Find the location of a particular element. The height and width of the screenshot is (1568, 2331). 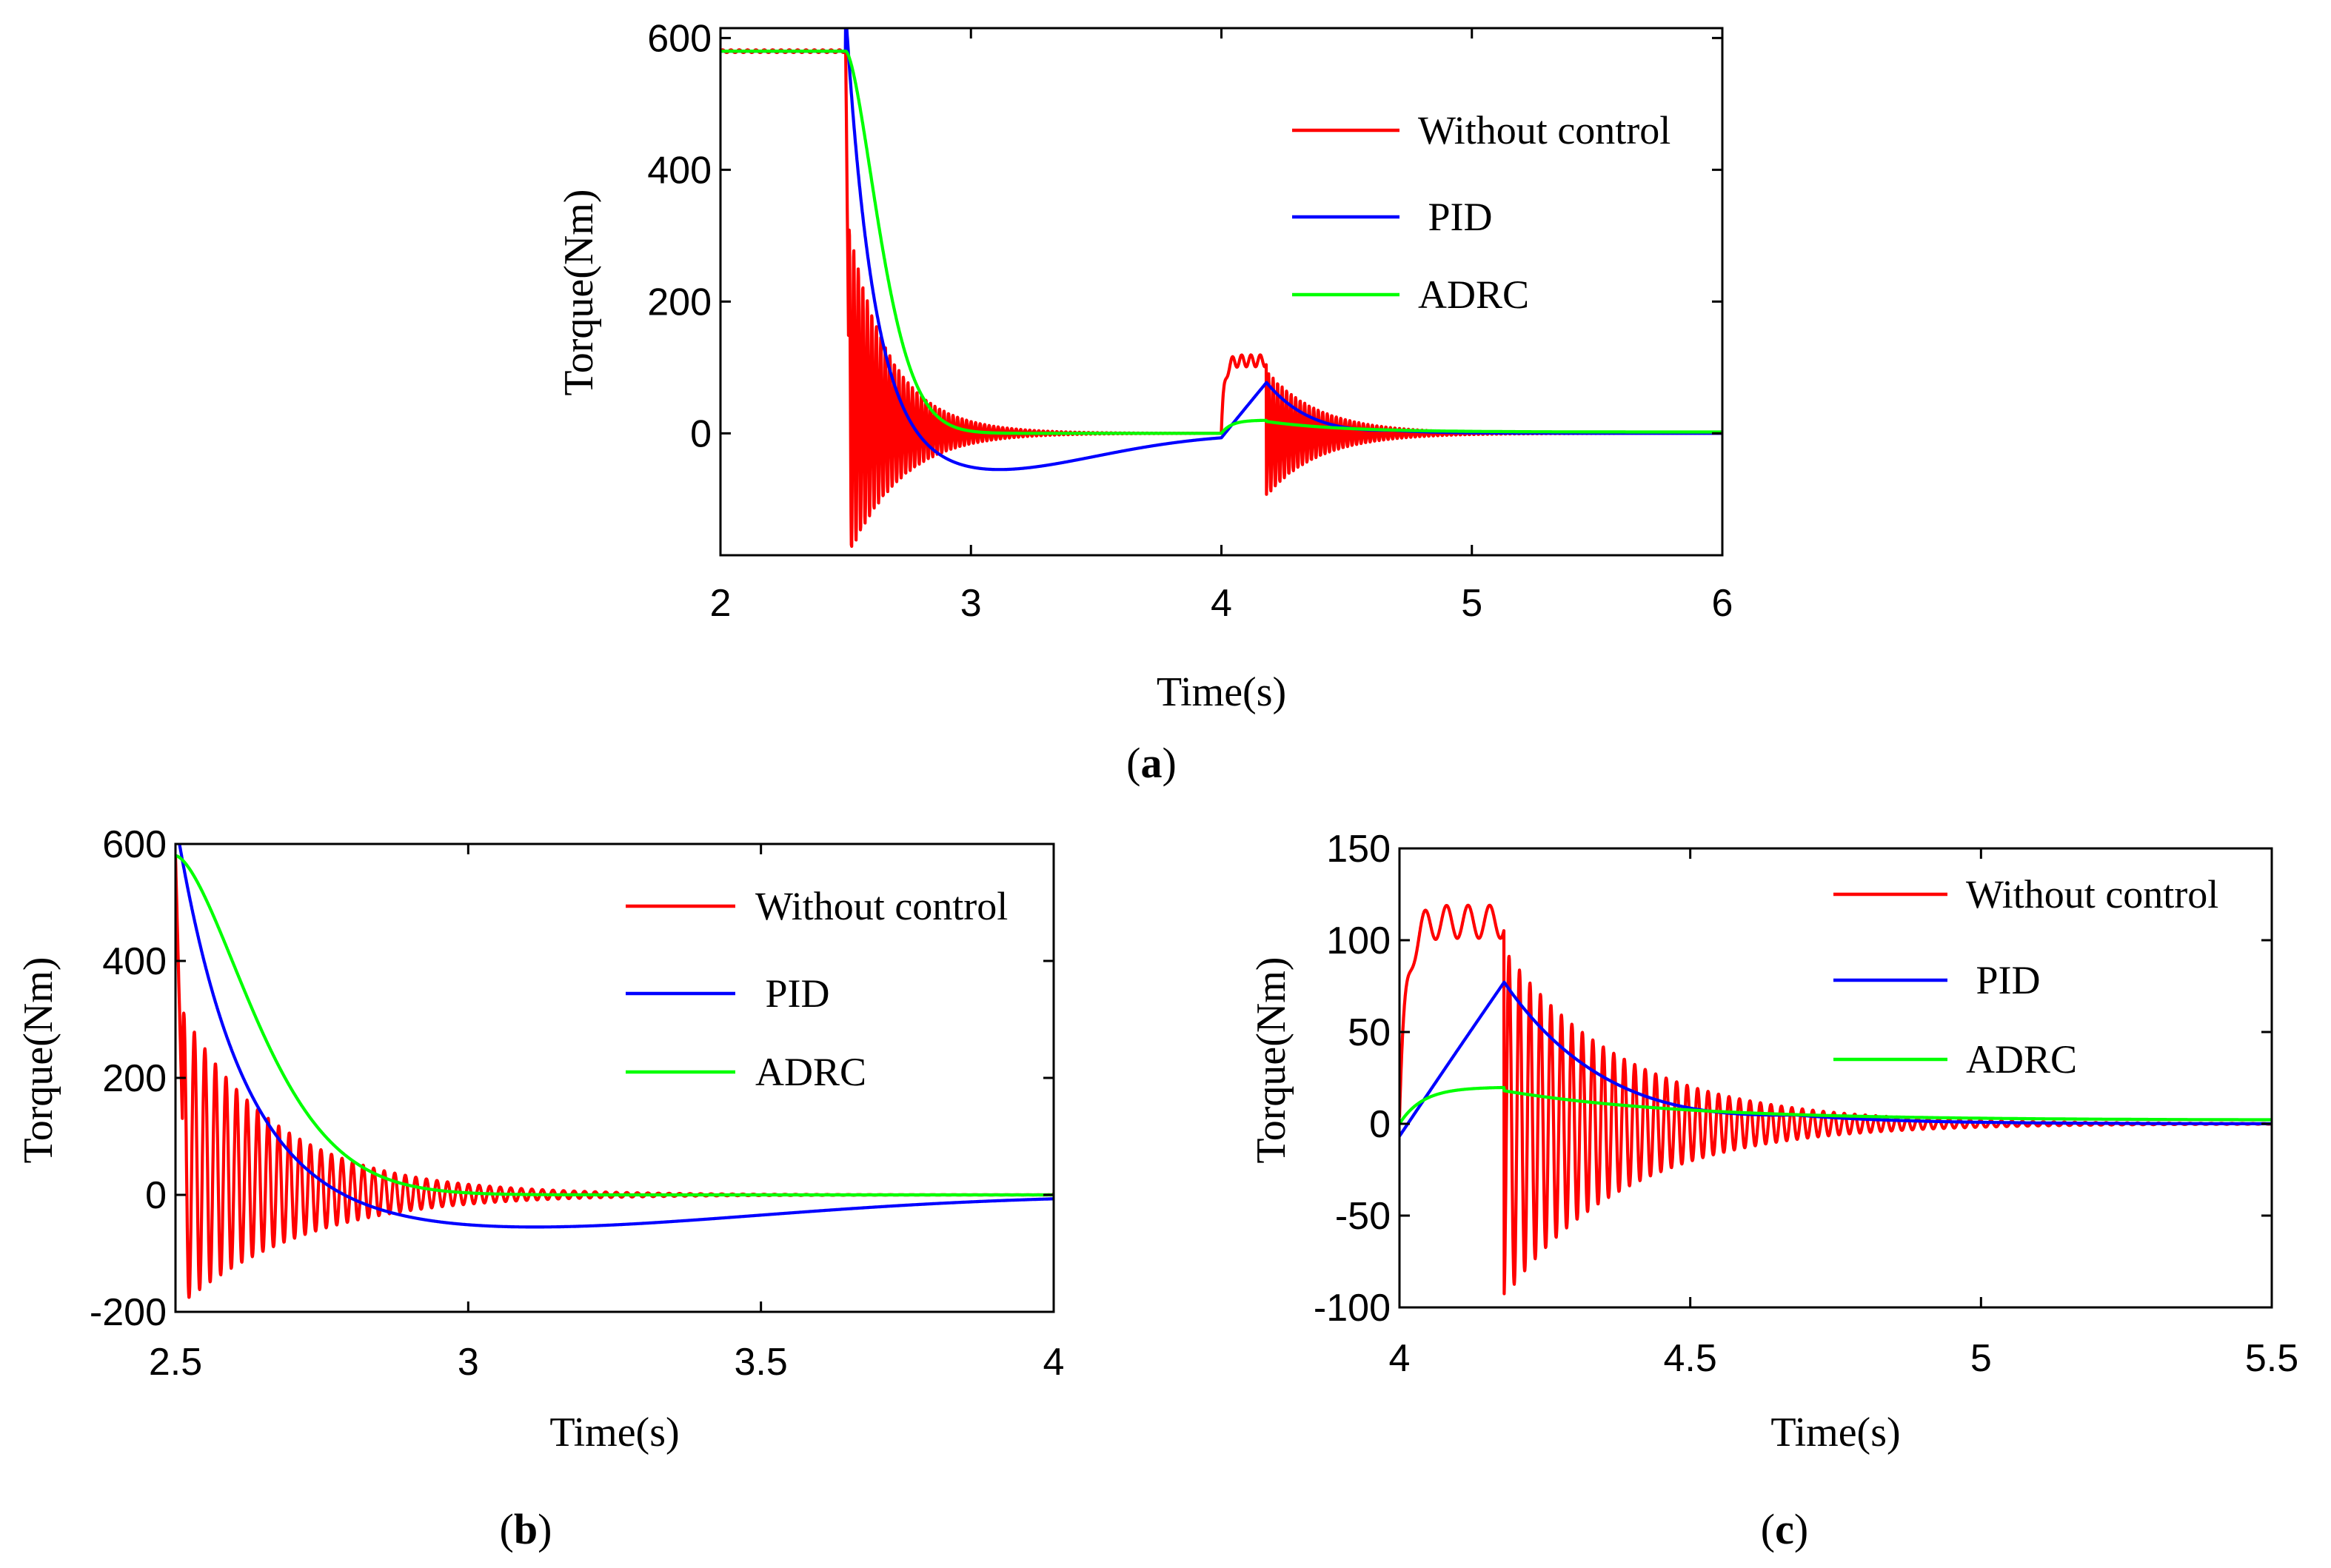

x-tick-label: 3.5 is located at coordinates (762, 1362).